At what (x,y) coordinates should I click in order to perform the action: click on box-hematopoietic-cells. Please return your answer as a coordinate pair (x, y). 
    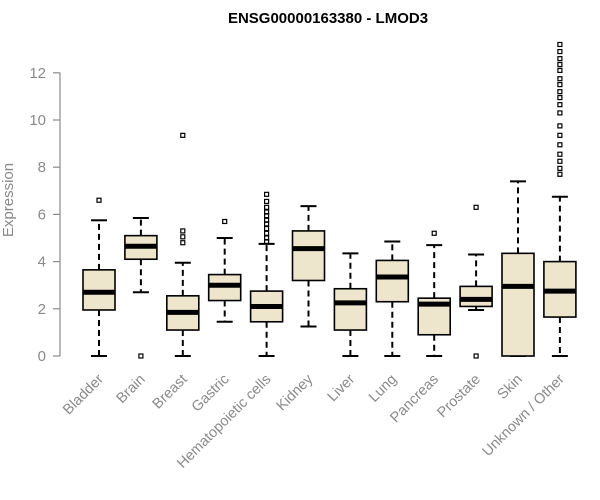
    Looking at the image, I should click on (266, 274).